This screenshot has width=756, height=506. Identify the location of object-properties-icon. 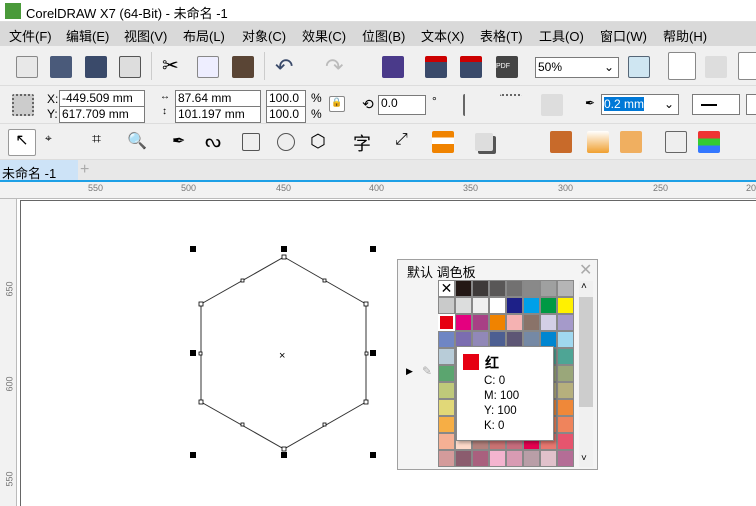
(676, 142).